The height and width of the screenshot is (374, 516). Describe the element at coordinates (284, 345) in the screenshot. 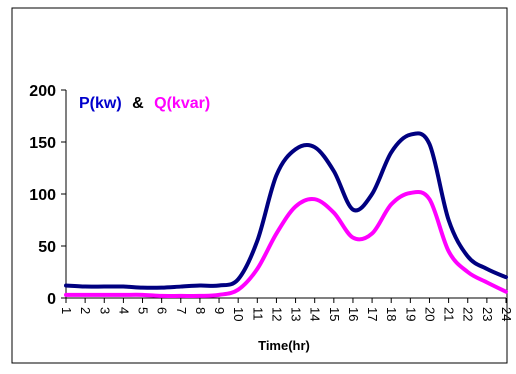

I see `x-axis-title: Time(hr)` at that location.